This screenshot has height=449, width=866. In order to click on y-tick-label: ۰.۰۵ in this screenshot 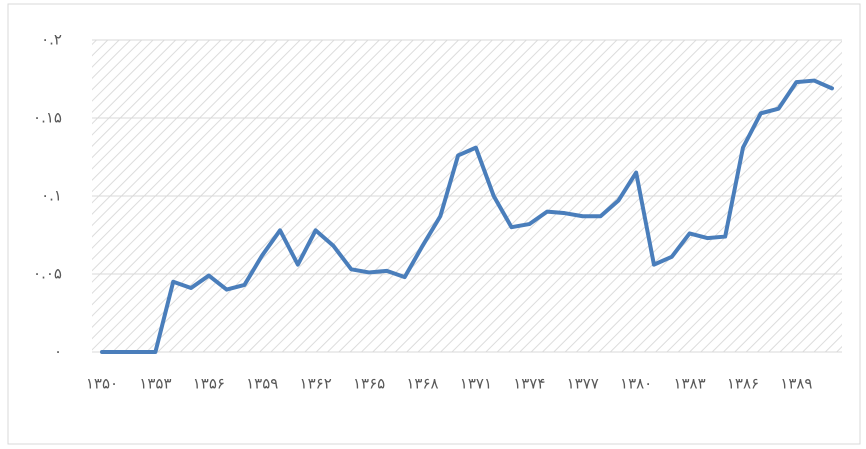, I will do `click(47, 274)`.